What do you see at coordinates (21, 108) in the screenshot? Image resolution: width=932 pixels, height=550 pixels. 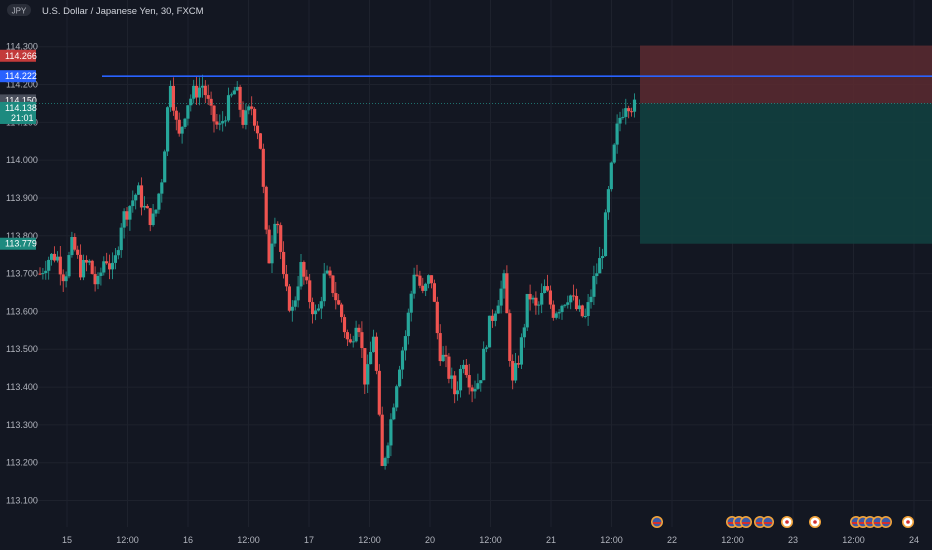 I see `last-price-tag: 114.138` at bounding box center [21, 108].